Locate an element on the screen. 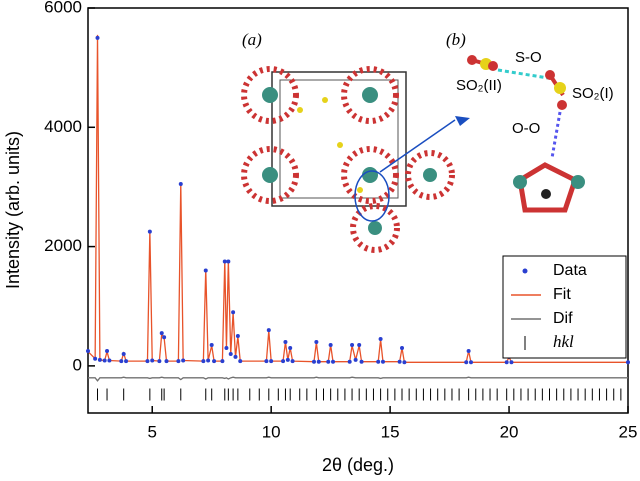  y-tick-label: 0 is located at coordinates (77, 364).